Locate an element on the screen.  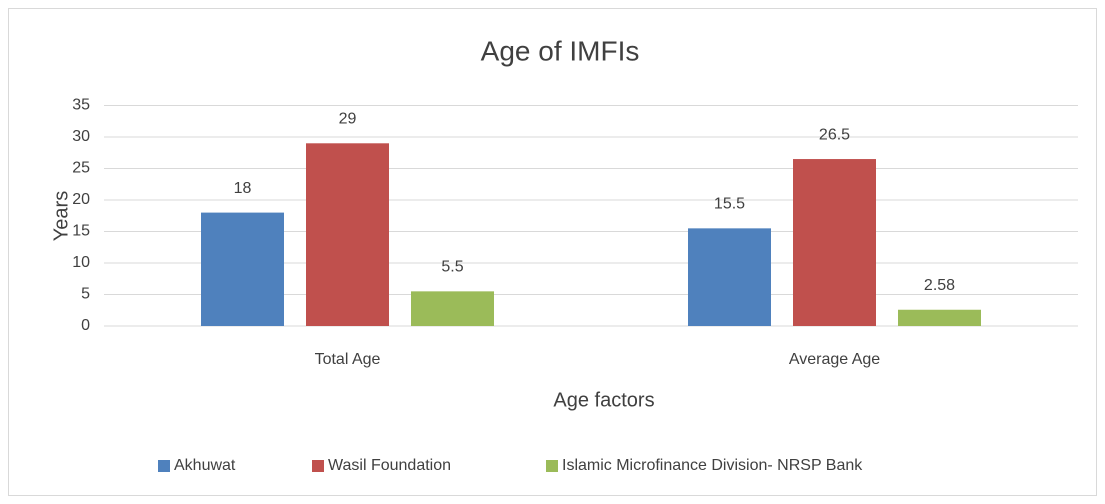
y-tick-label: 5 is located at coordinates (85, 294).